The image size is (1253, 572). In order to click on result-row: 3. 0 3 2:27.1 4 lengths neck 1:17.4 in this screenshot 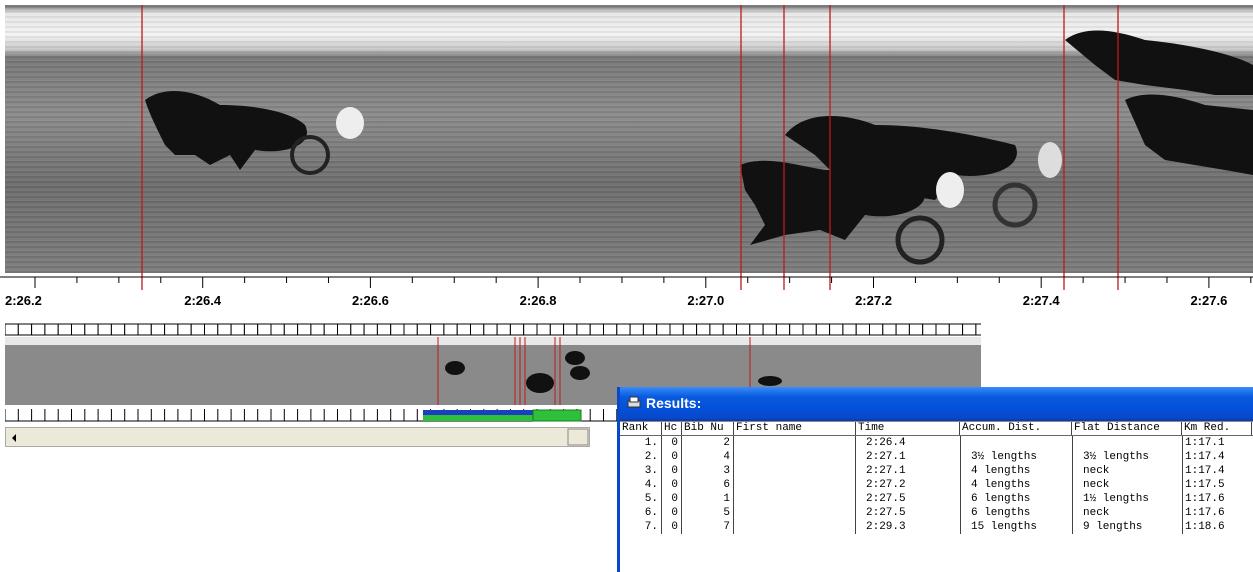, I will do `click(936, 471)`.